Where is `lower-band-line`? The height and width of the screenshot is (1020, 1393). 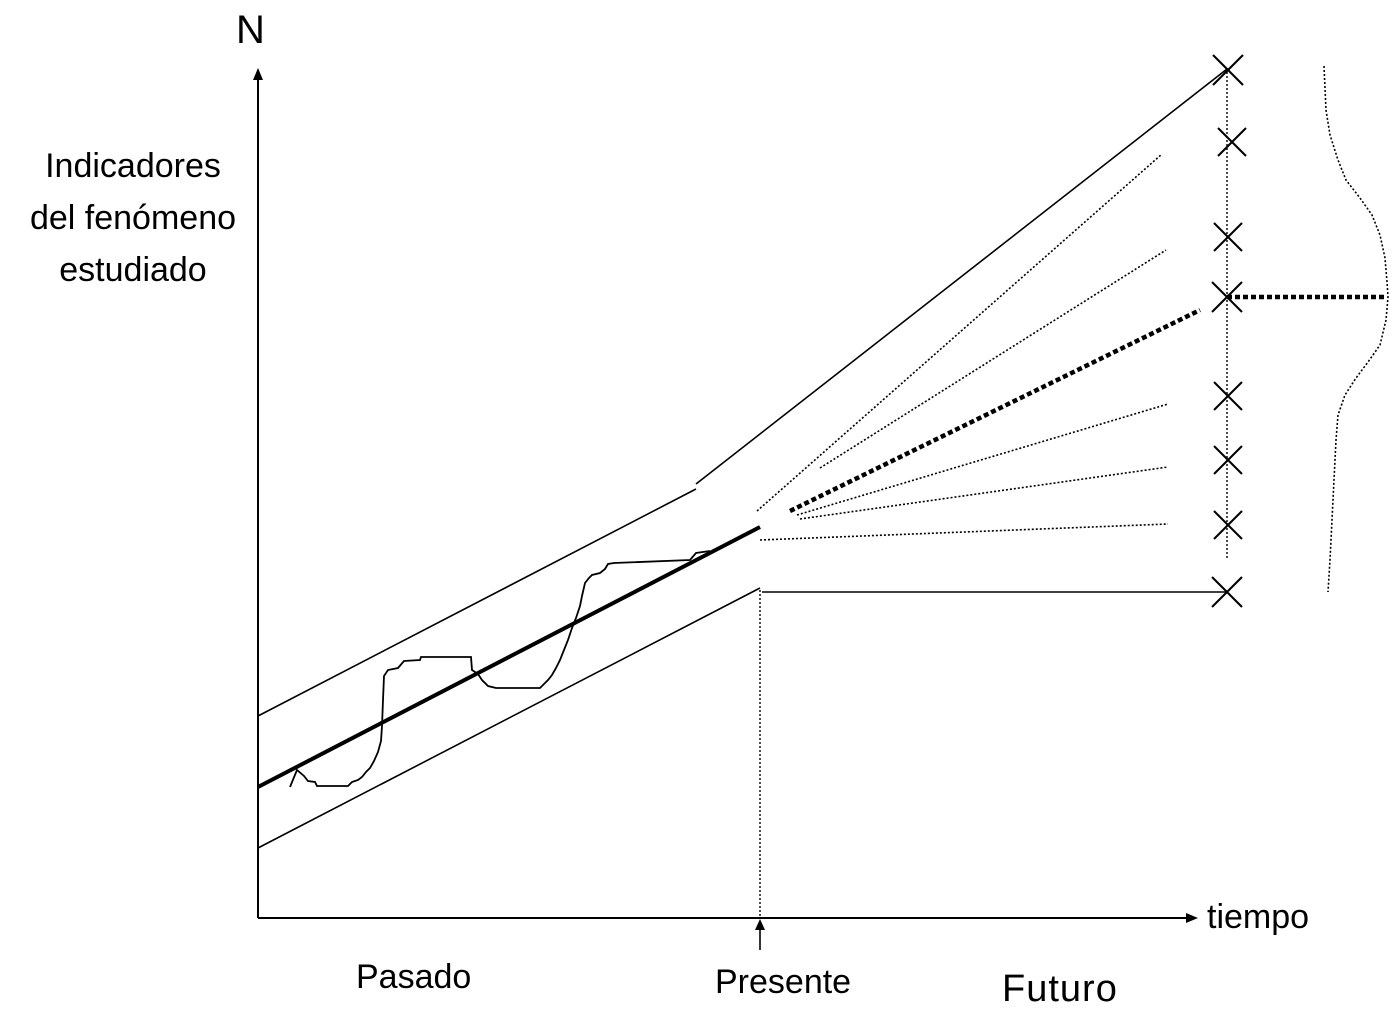 lower-band-line is located at coordinates (509, 718).